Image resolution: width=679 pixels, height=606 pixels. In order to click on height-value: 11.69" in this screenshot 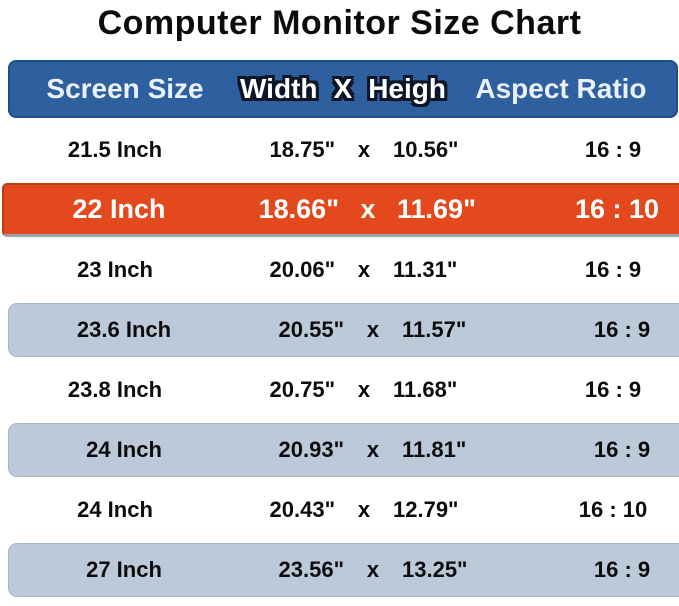, I will do `click(436, 209)`.